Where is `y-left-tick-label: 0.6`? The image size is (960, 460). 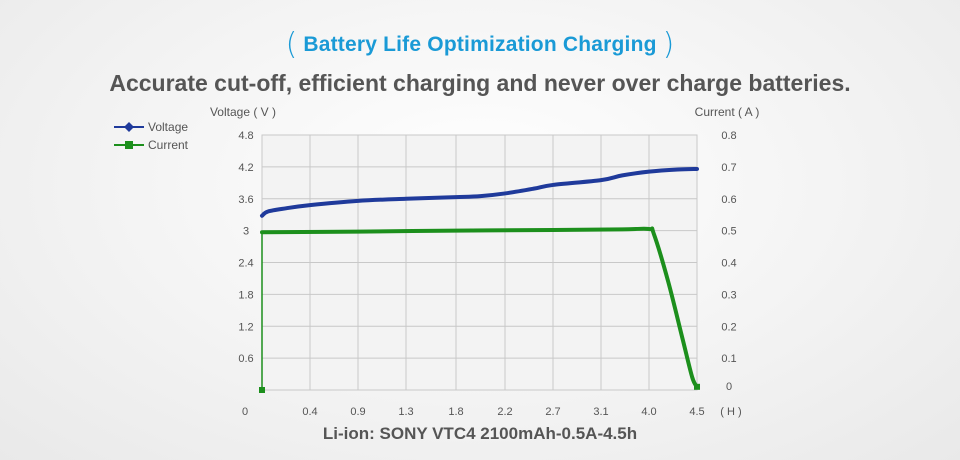
y-left-tick-label: 0.6 is located at coordinates (245, 359).